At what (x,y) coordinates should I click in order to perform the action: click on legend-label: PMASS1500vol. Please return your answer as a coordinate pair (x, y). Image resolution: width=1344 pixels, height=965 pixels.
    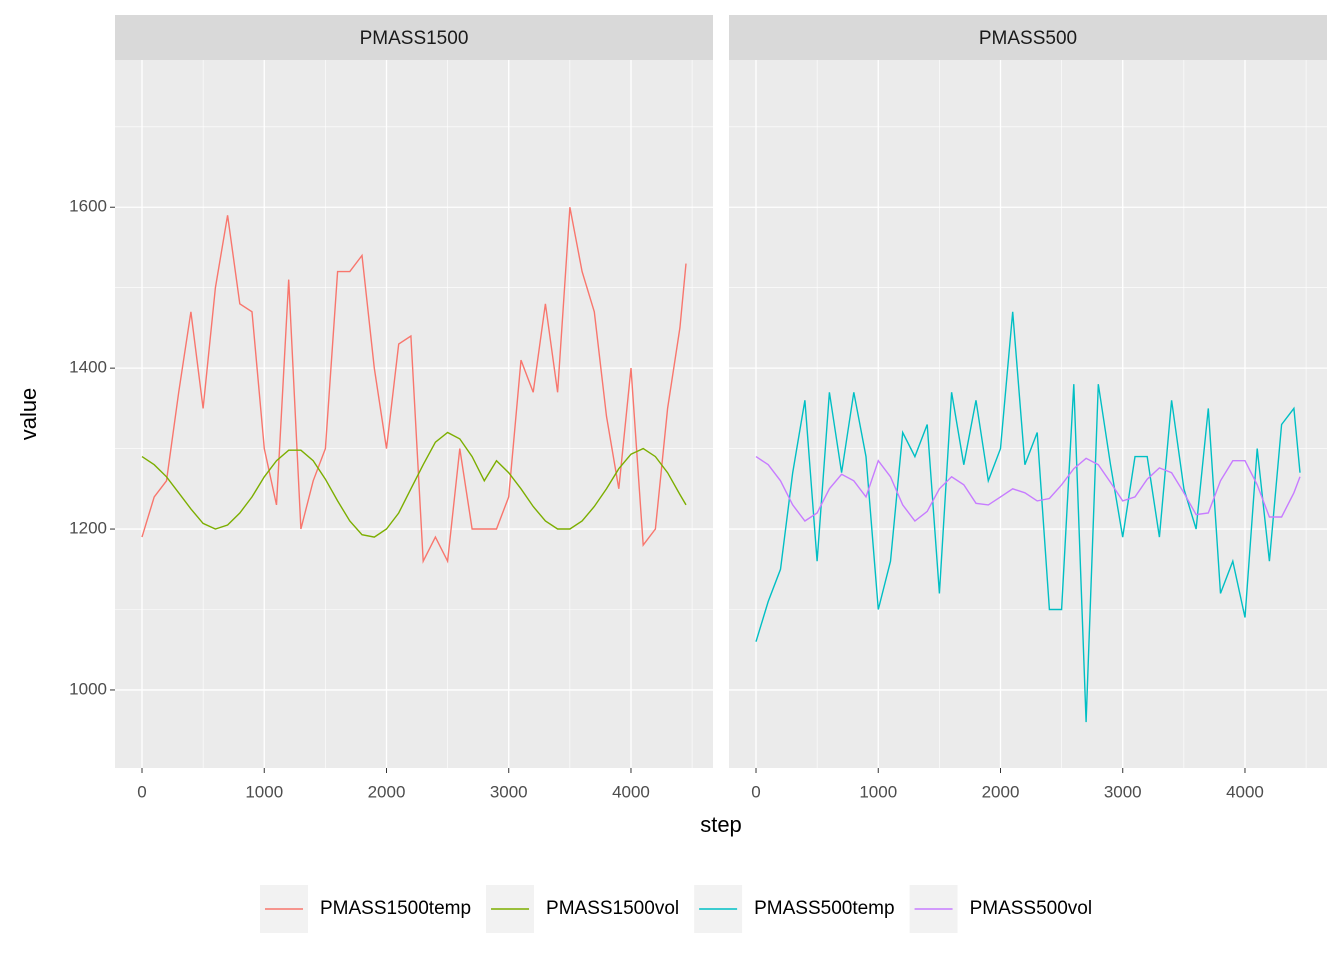
    Looking at the image, I should click on (612, 908).